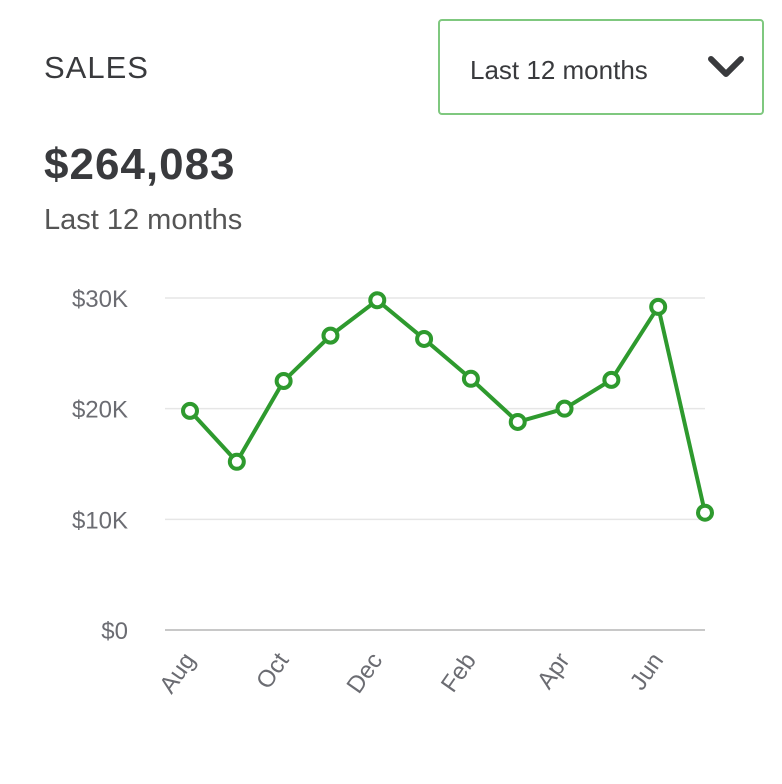  What do you see at coordinates (100, 410) in the screenshot?
I see `y-tick-label: $20K` at bounding box center [100, 410].